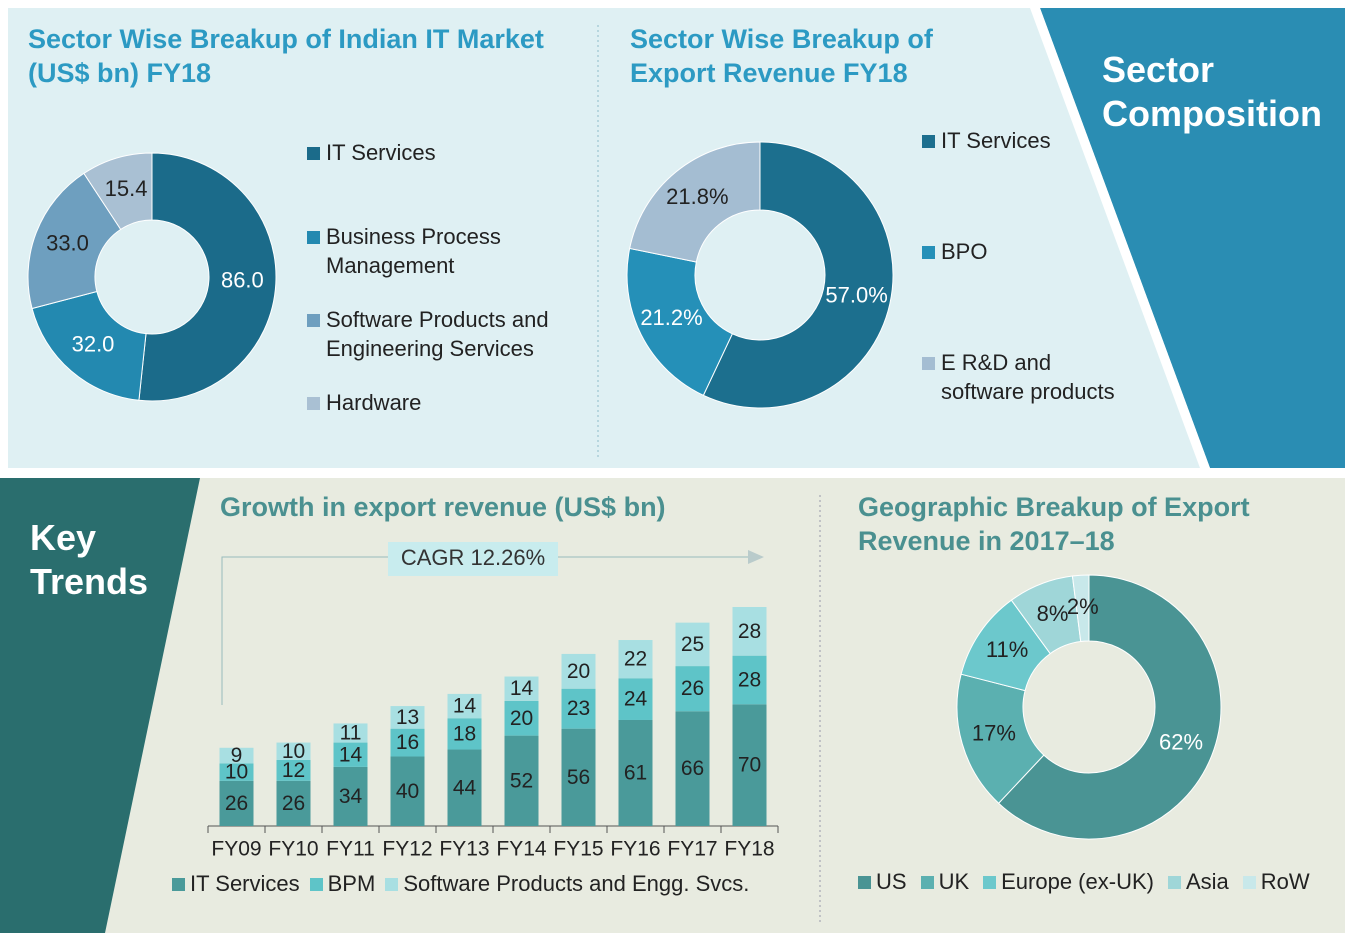  I want to click on section-label: Key Trends, so click(89, 559).